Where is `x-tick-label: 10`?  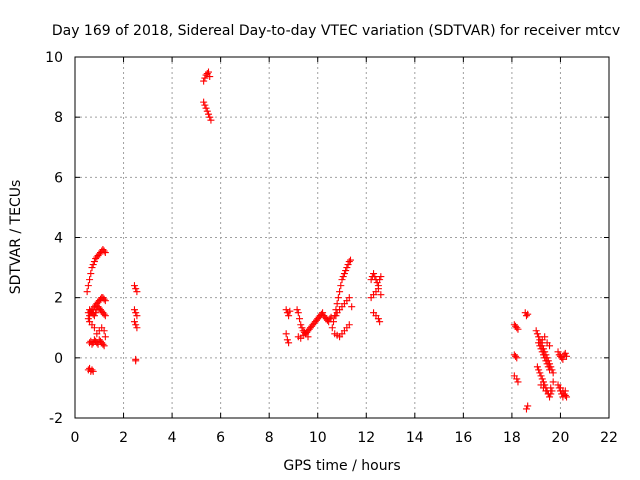
x-tick-label: 10 is located at coordinates (318, 438).